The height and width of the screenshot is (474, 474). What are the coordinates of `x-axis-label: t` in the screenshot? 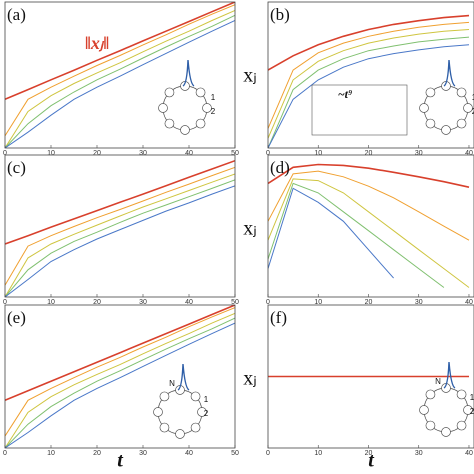 It's located at (371, 461).